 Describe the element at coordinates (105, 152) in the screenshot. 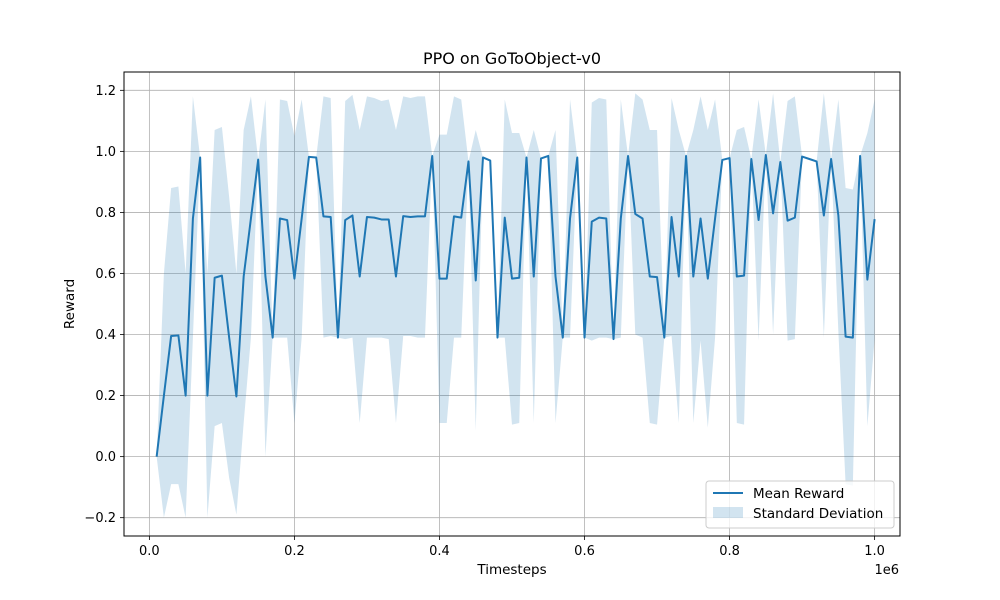

I see `y-tick-label: 1.0` at that location.